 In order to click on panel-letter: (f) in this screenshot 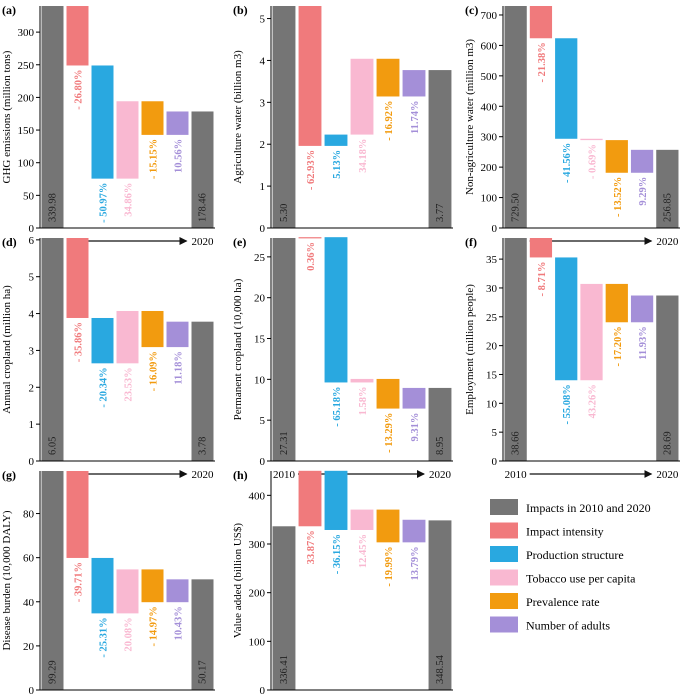, I will do `click(471, 242)`.